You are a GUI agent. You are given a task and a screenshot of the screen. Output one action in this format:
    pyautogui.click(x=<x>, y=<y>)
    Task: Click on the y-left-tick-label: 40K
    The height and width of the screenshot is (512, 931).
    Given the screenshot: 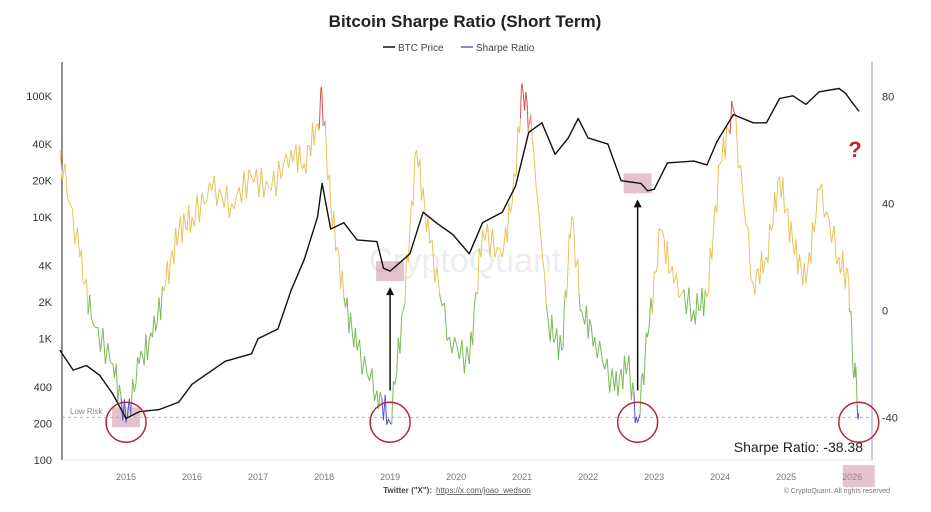 What is the action you would take?
    pyautogui.click(x=42, y=145)
    